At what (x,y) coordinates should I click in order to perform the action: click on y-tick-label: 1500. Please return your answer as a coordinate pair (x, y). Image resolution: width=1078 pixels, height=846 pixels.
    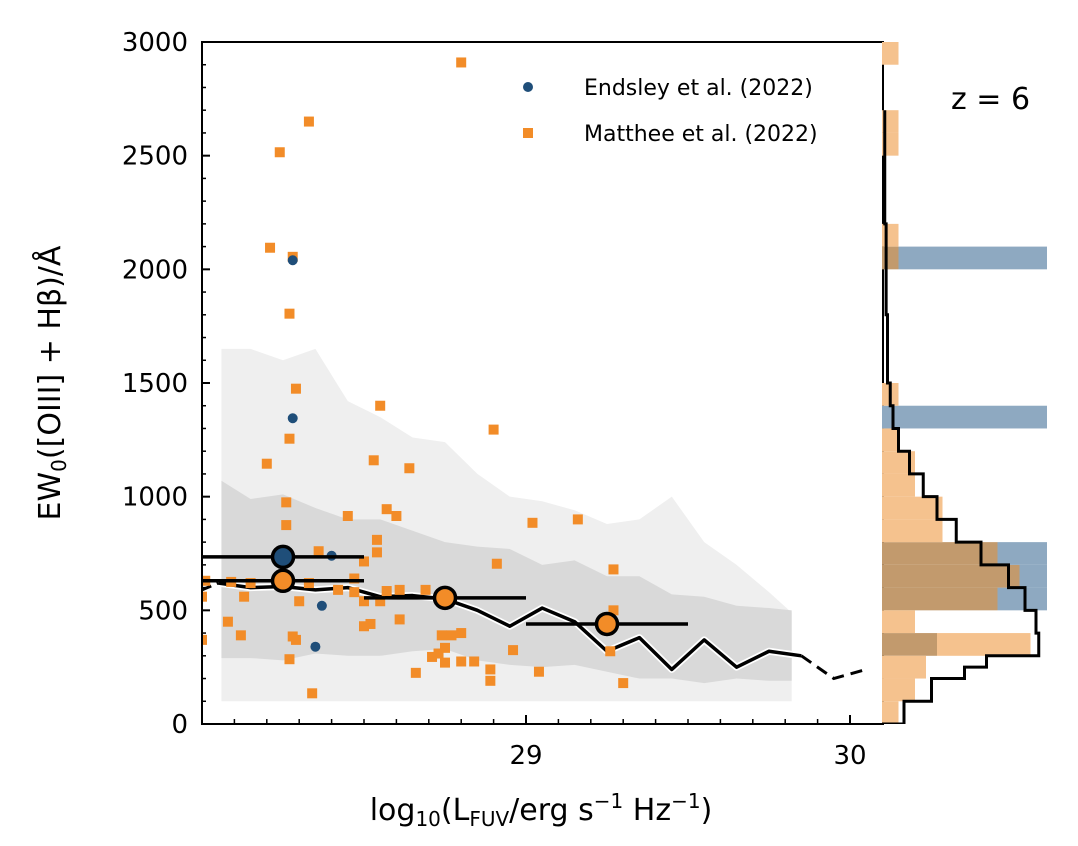
    Looking at the image, I should click on (155, 384).